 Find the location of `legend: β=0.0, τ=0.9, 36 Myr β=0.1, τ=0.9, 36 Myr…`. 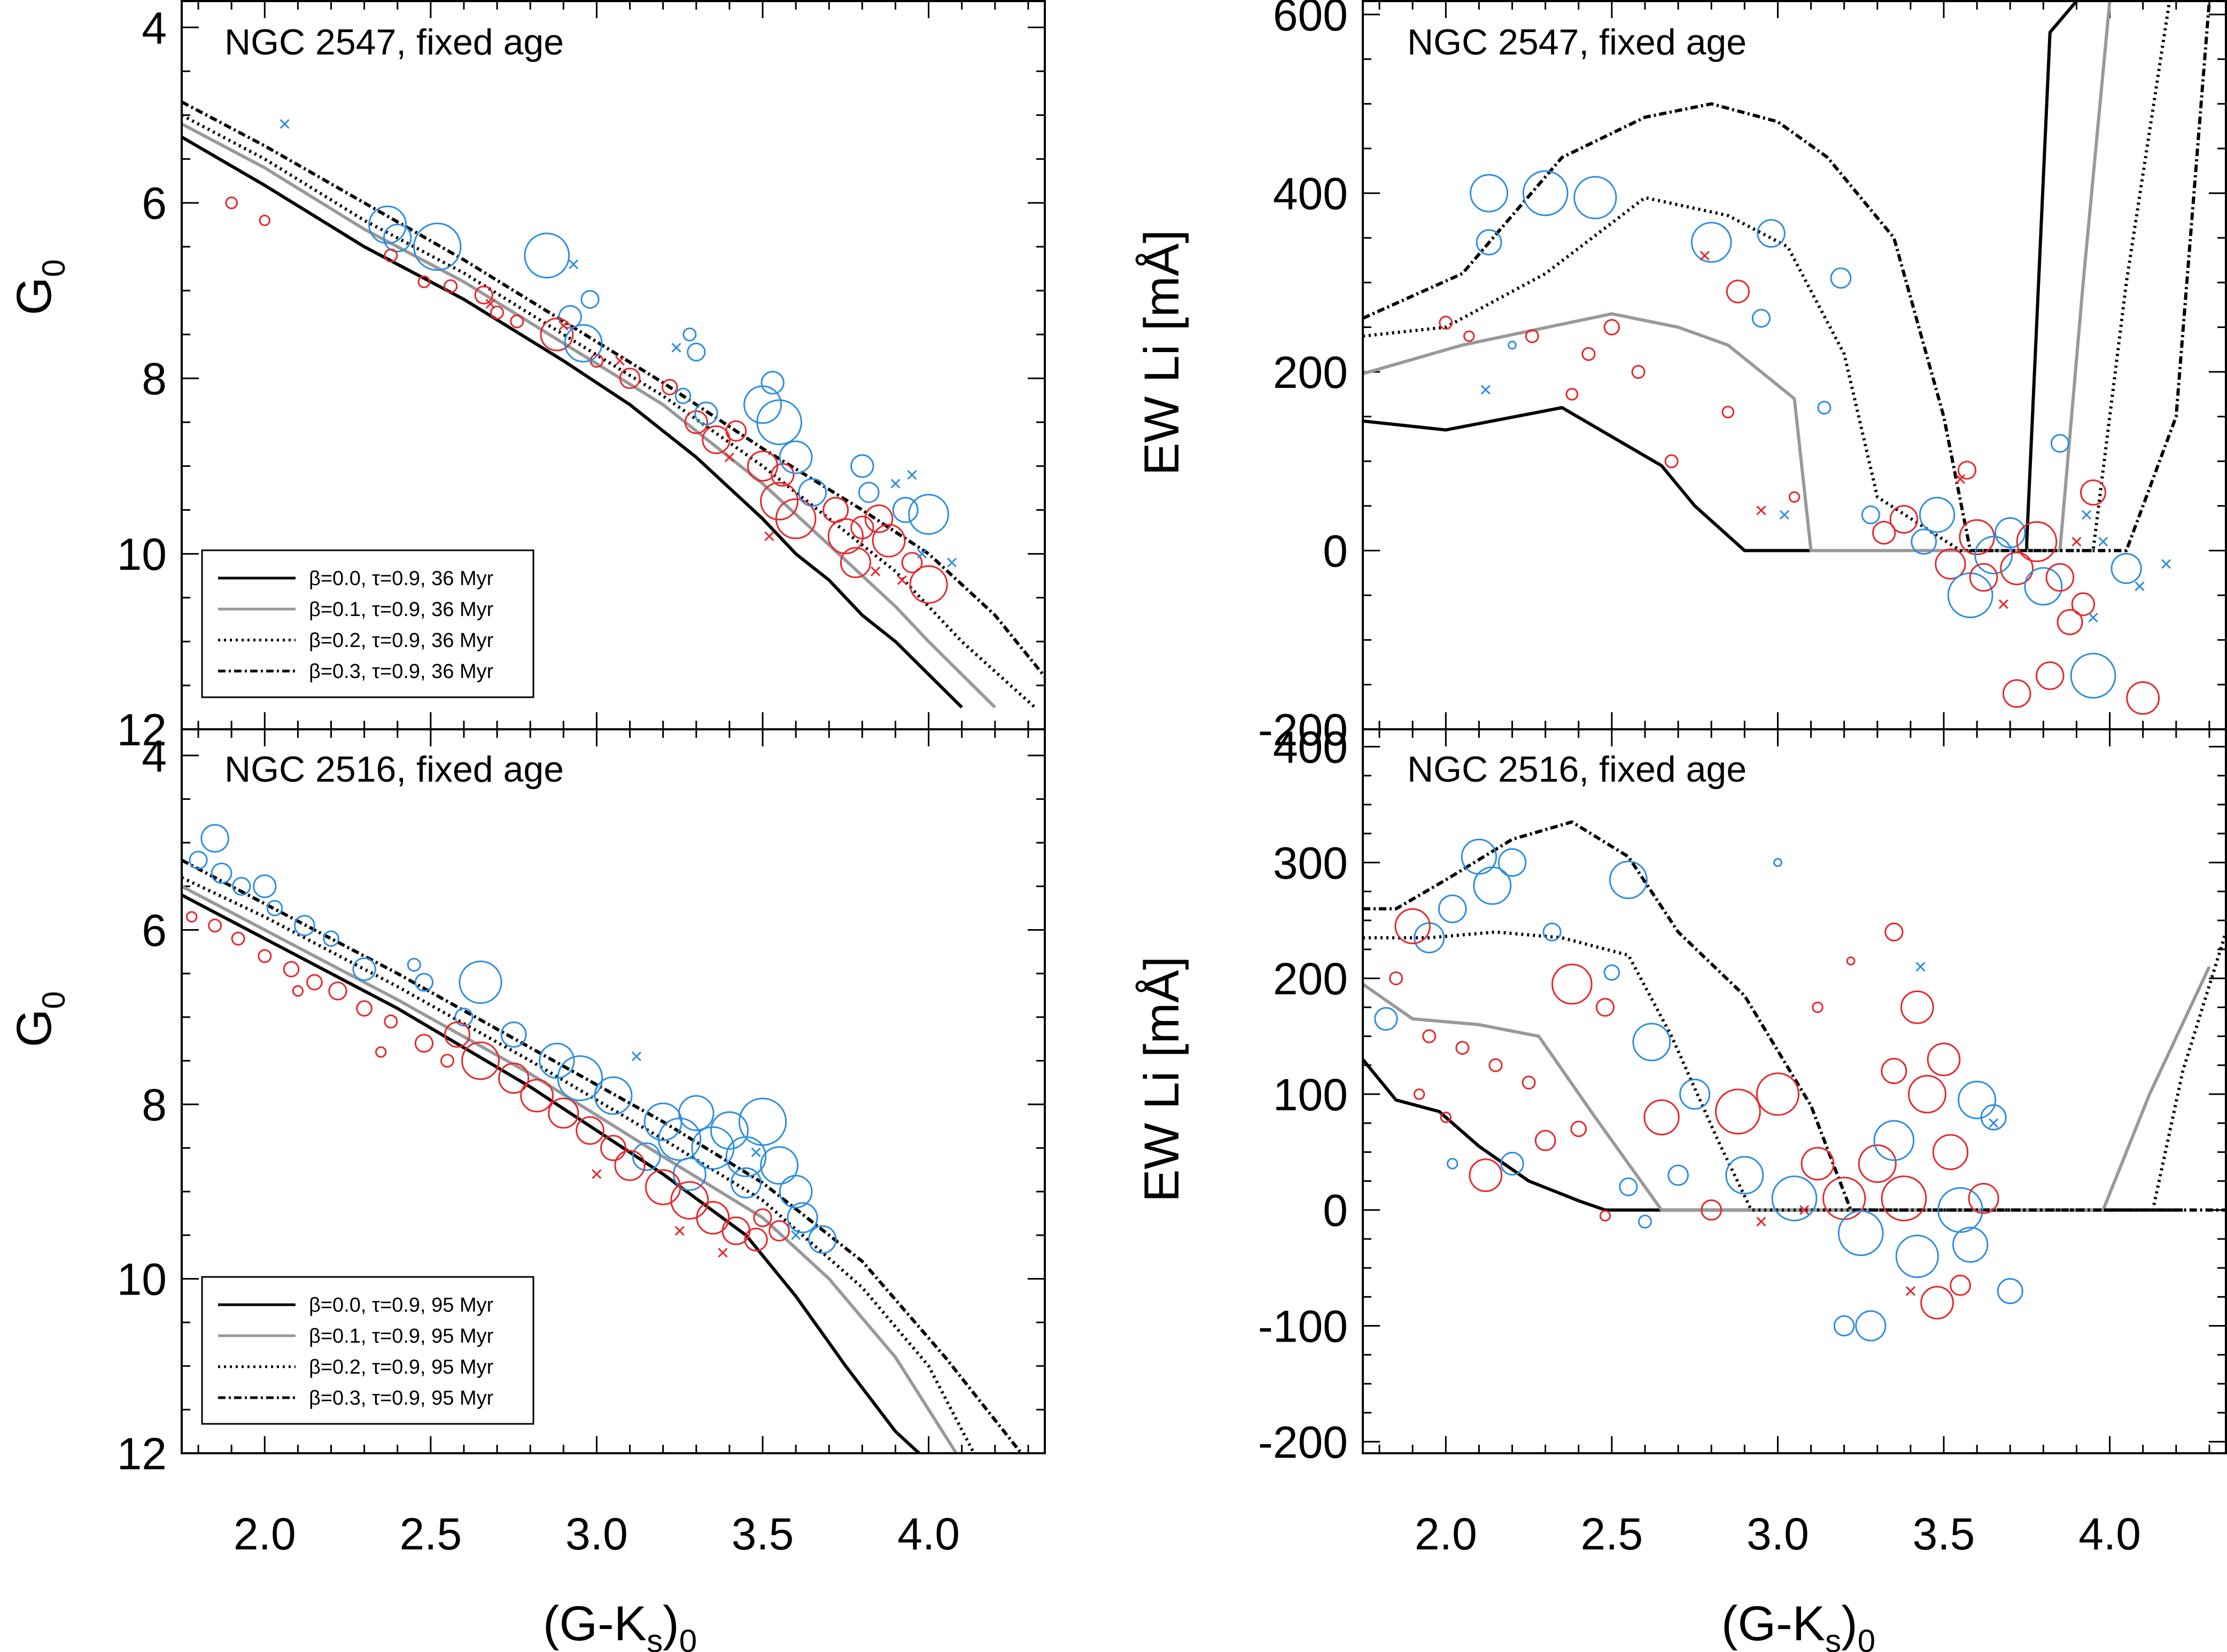

legend: β=0.0, τ=0.9, 36 Myr β=0.1, τ=0.9, 36 Myr… is located at coordinates (367, 623).